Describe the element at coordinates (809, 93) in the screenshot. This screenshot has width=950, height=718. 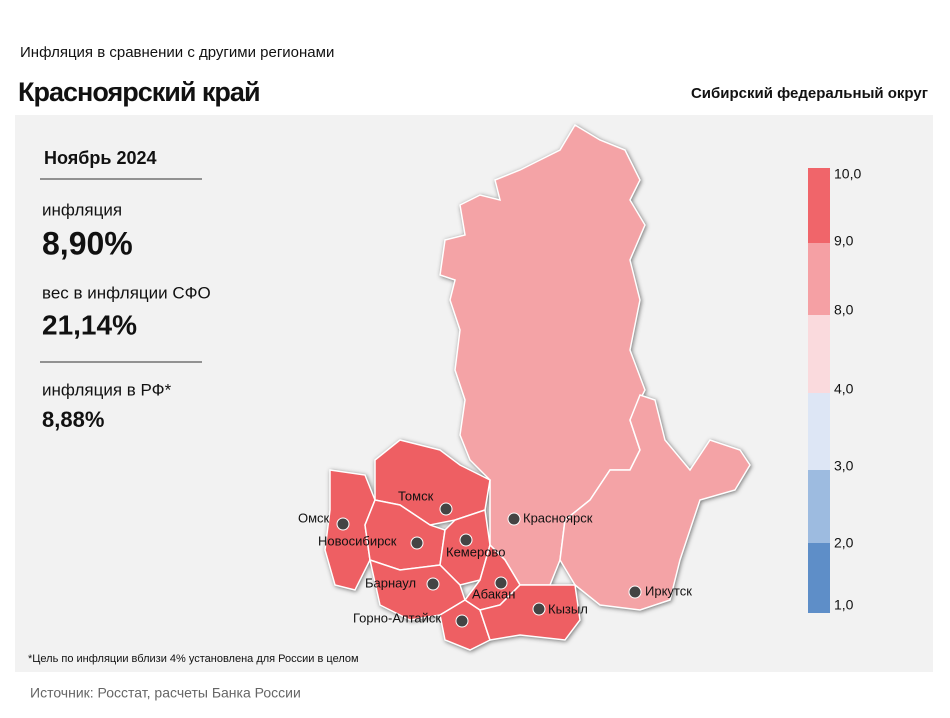
I see `district: Сибирский федеральный округ` at that location.